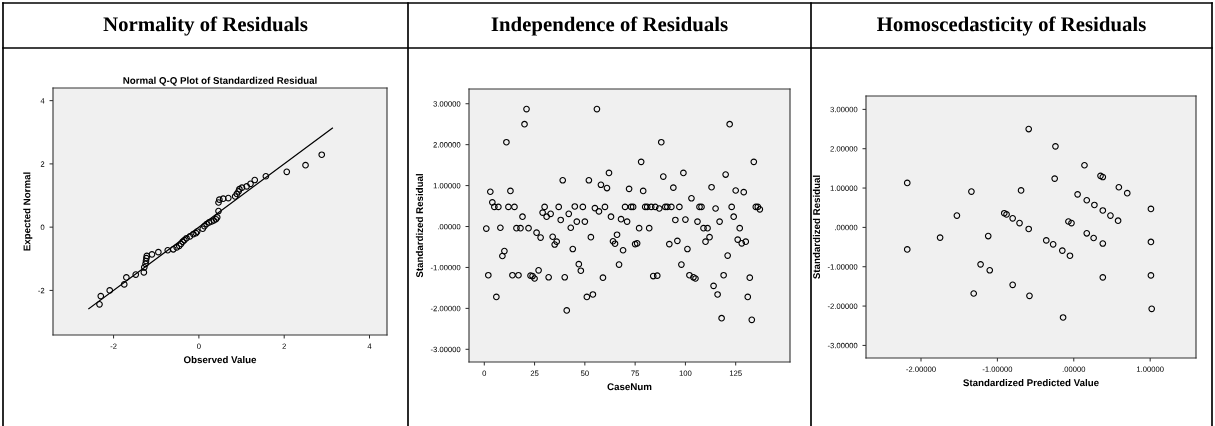  I want to click on chart-title: Normality of Residuals, so click(205, 26).